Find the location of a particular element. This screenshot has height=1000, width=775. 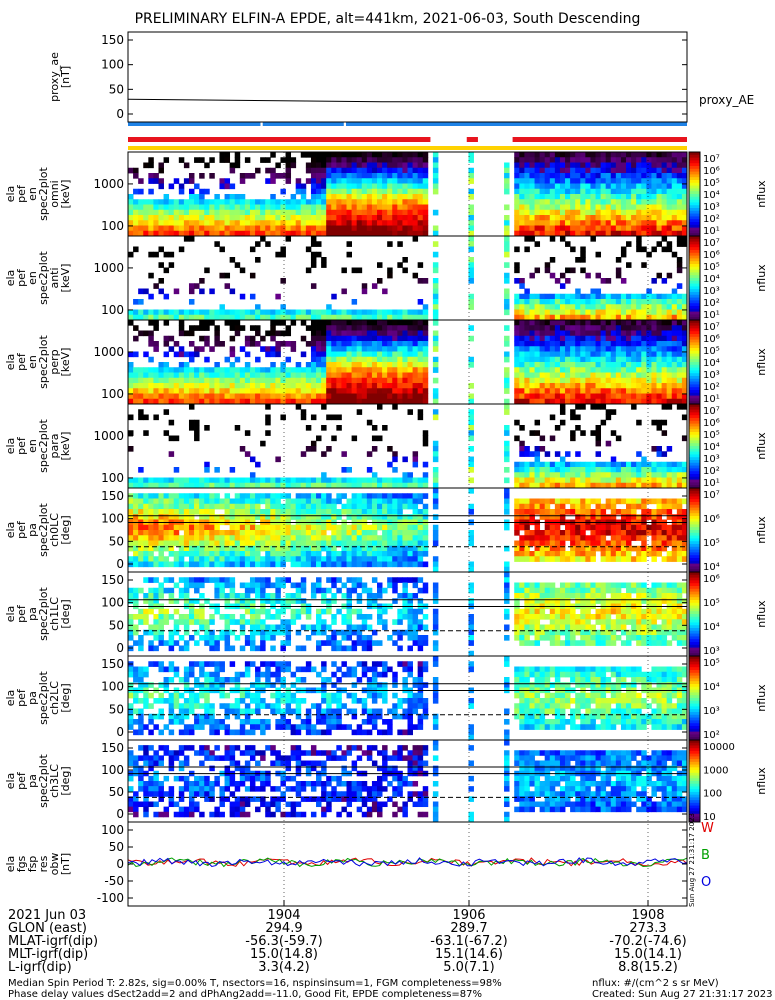

panel-2-colorbar-cell is located at coordinates (694, 285).